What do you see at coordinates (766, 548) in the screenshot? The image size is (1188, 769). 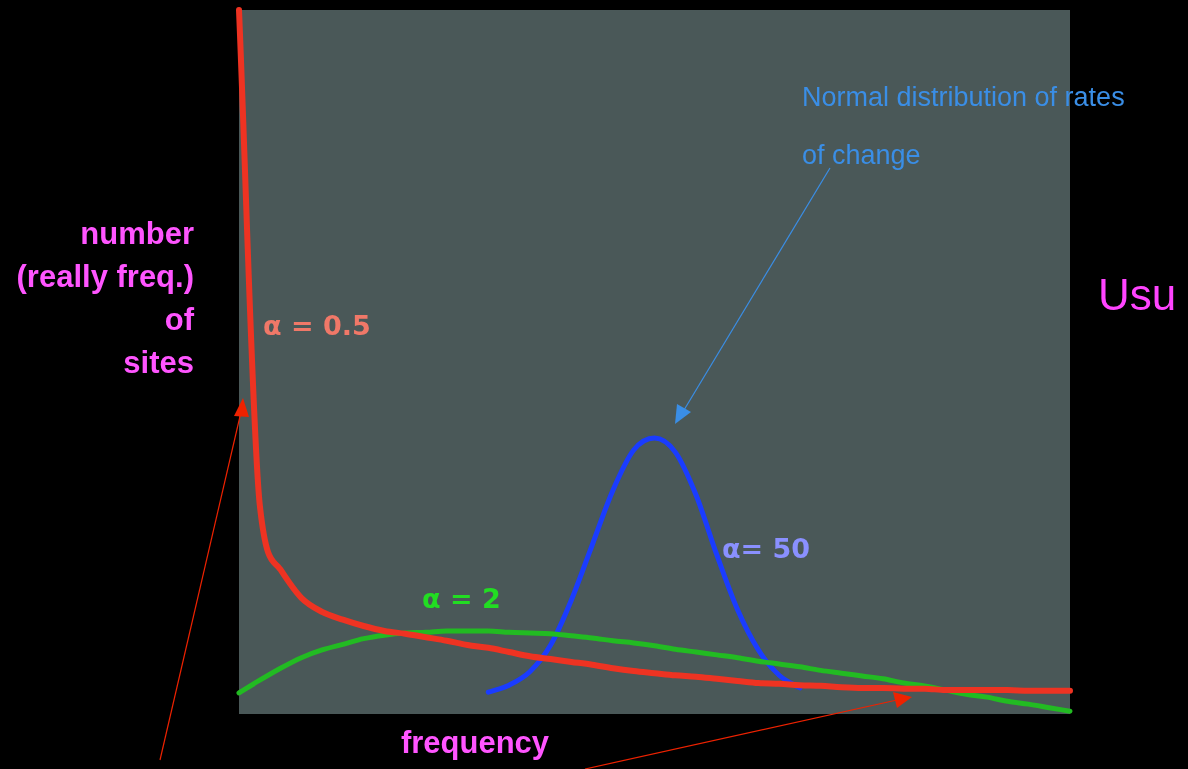 I see `series-label: α= 50` at bounding box center [766, 548].